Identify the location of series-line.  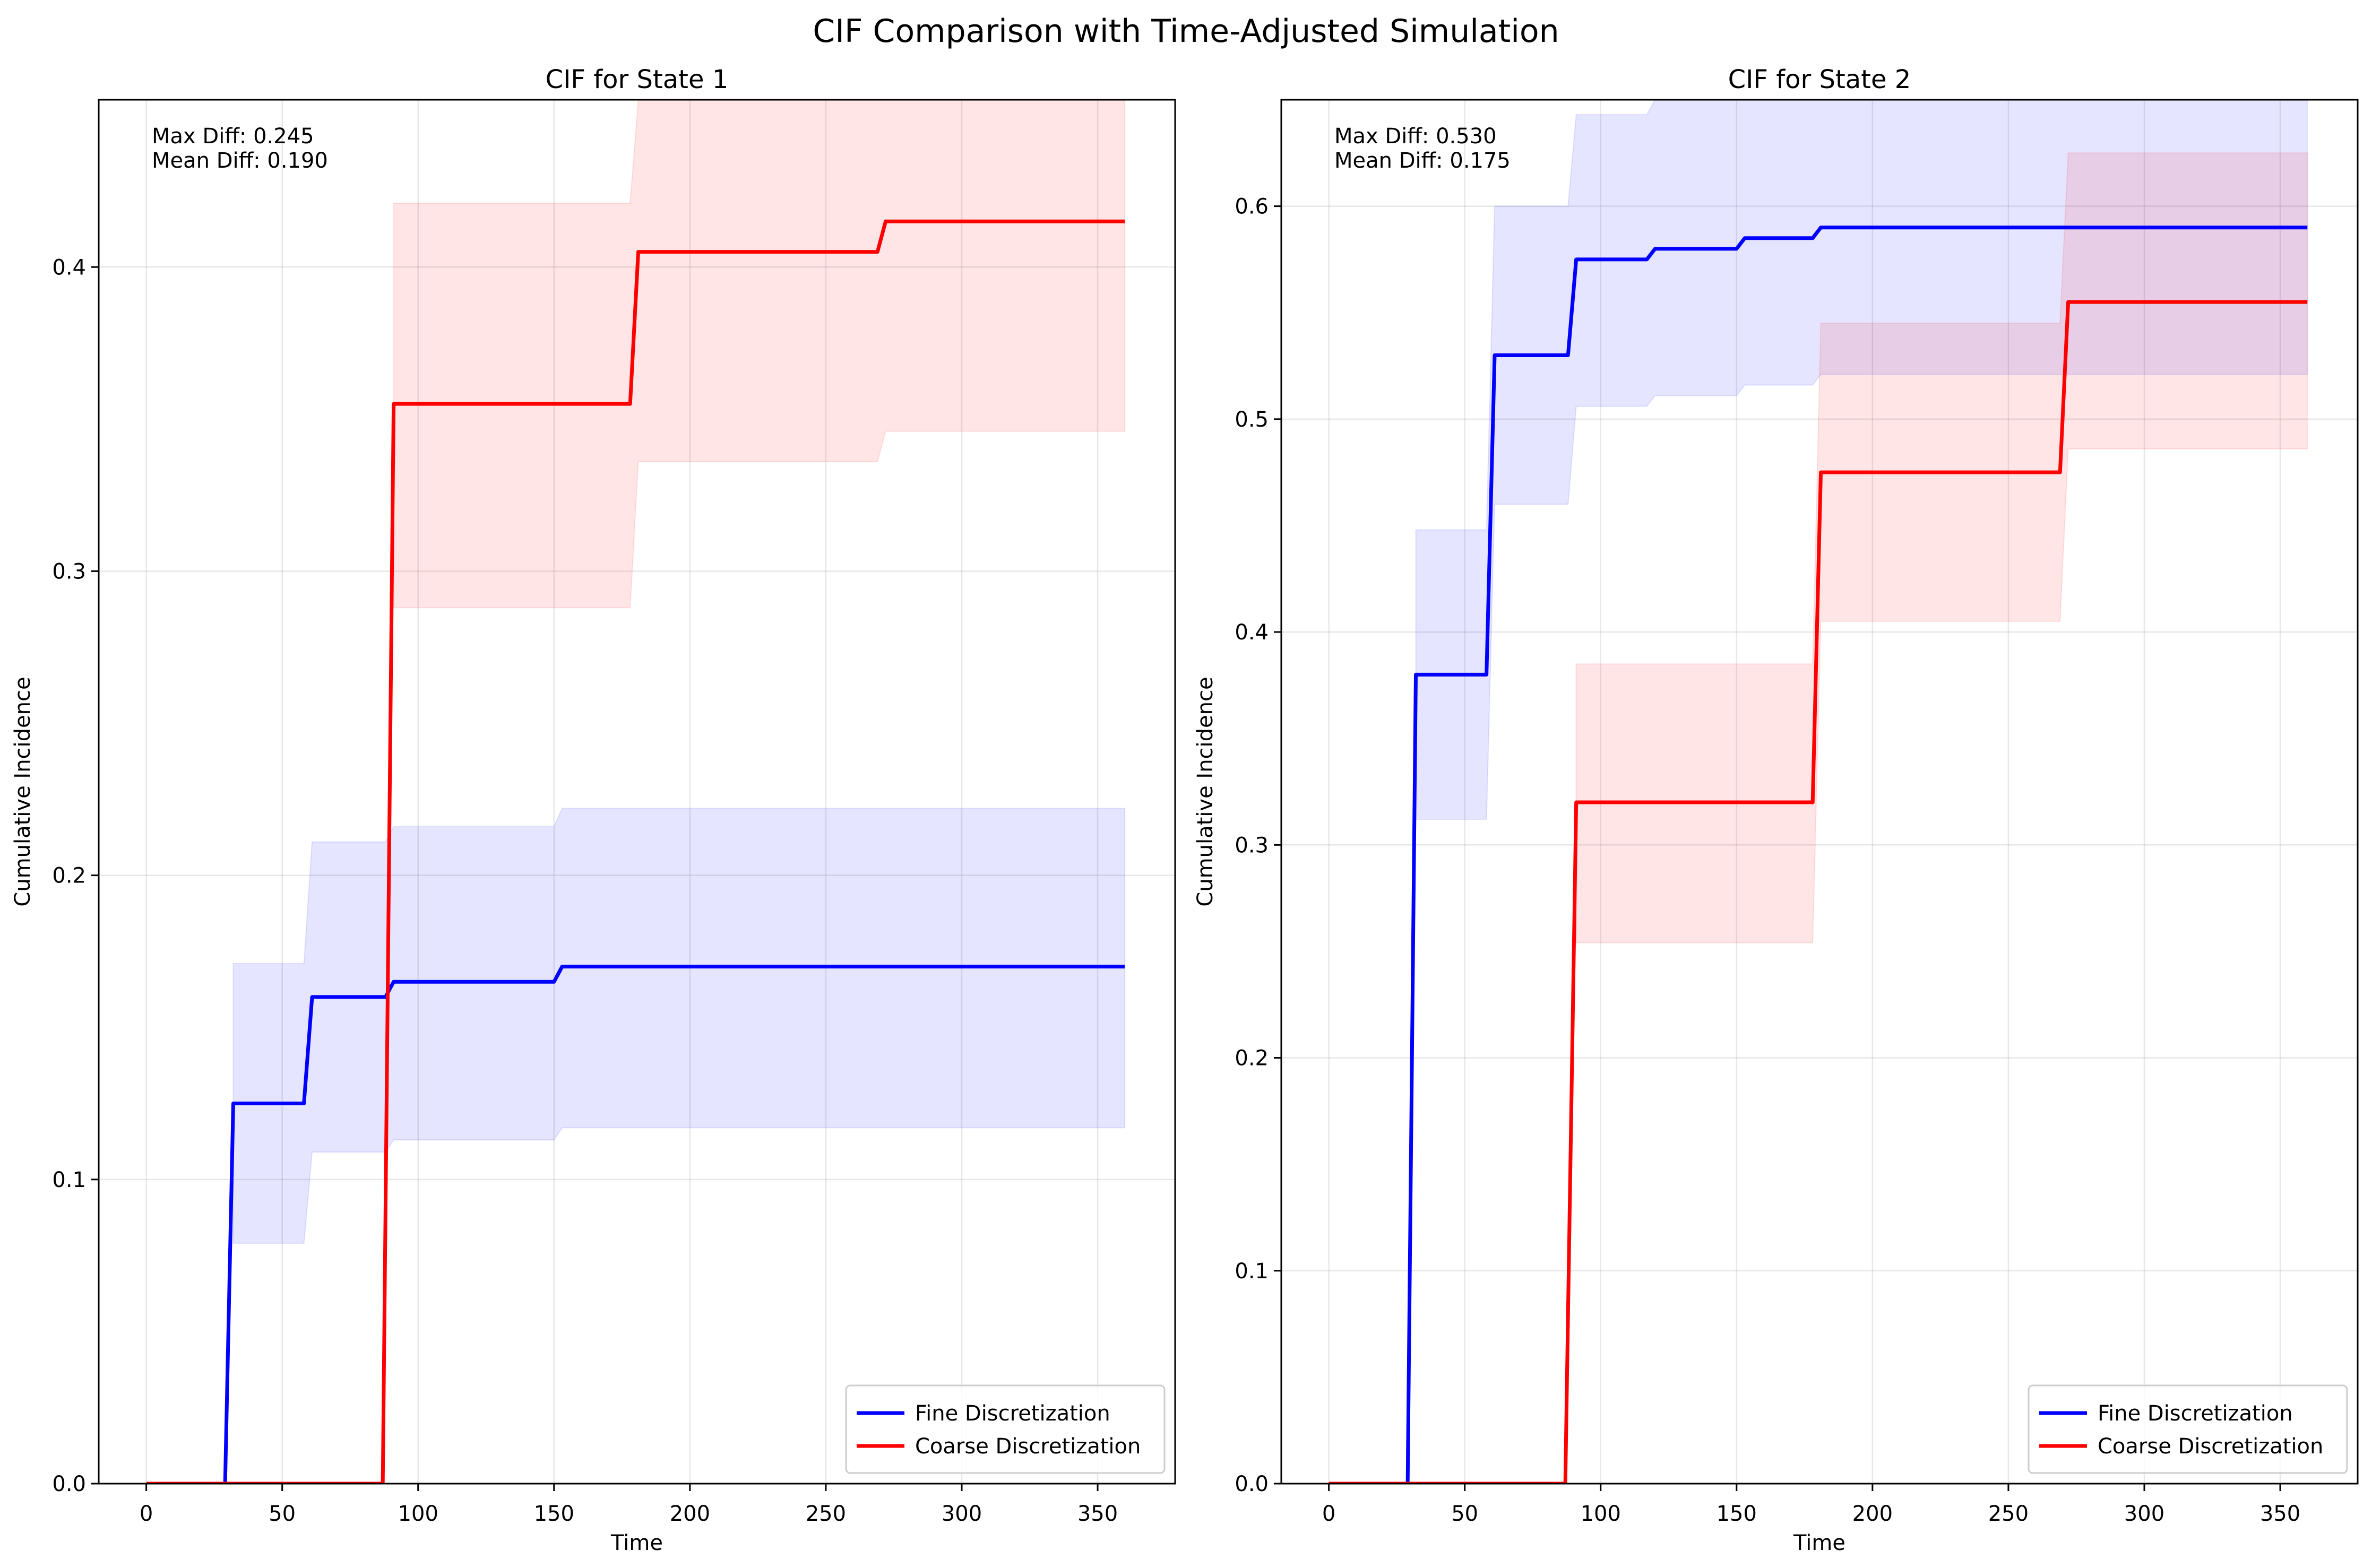
(635, 1224).